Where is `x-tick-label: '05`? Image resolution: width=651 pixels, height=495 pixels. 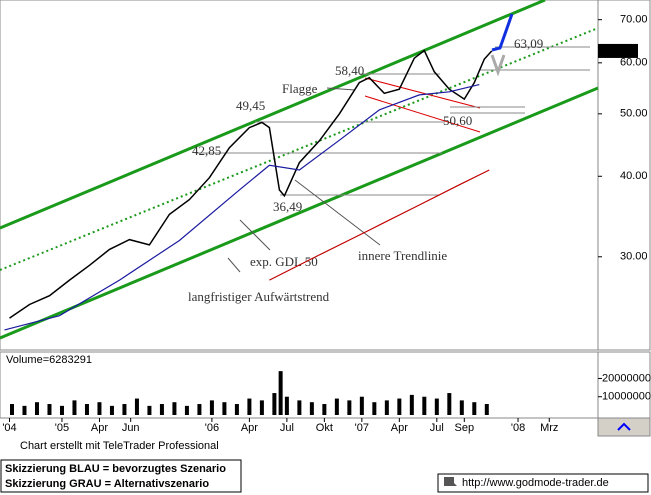
x-tick-label: '05 is located at coordinates (62, 428).